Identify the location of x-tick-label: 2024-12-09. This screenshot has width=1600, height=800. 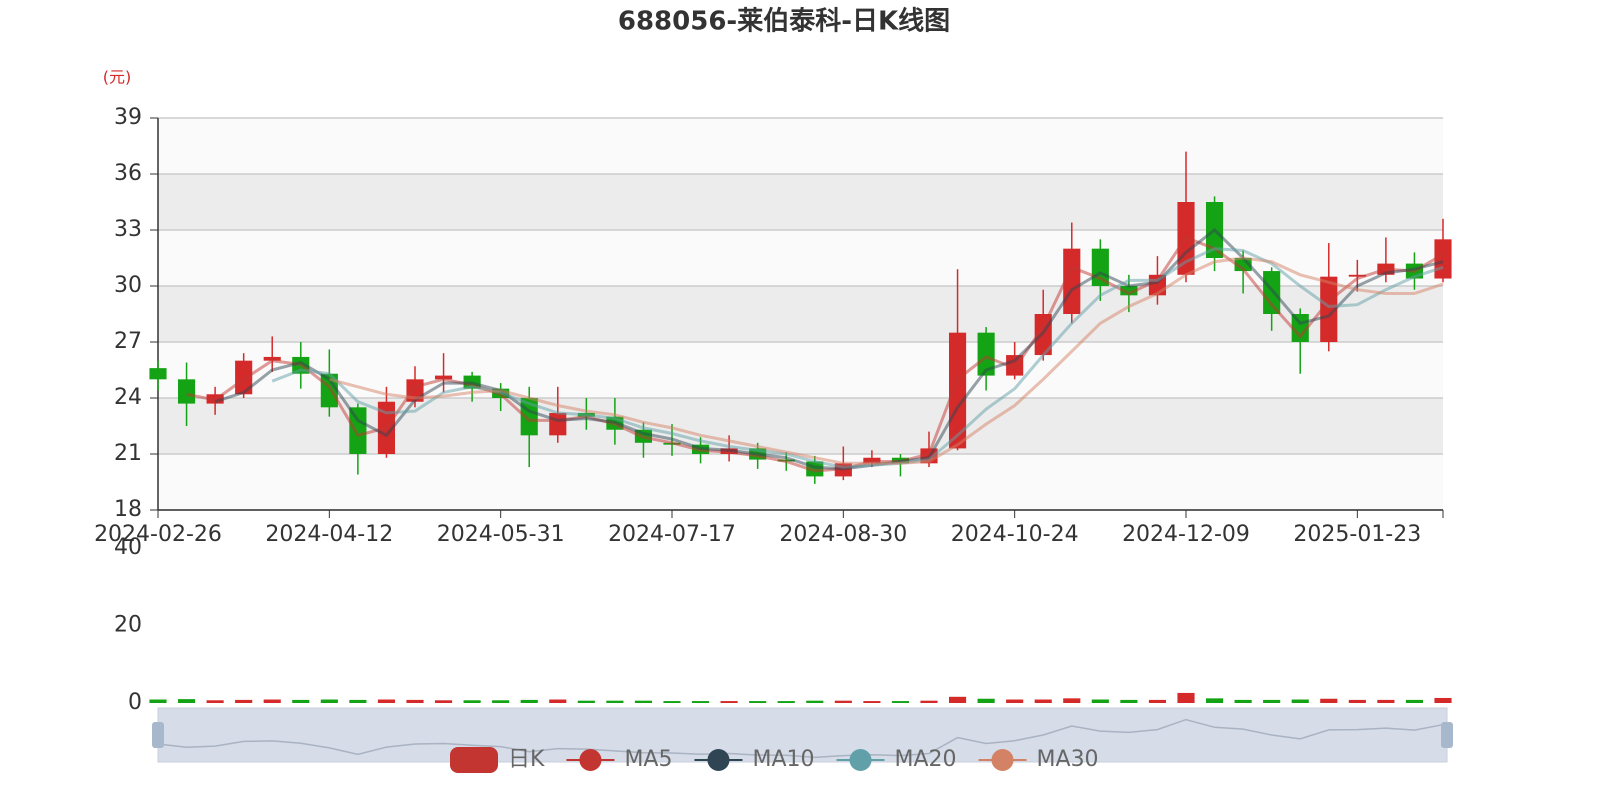
(1186, 534).